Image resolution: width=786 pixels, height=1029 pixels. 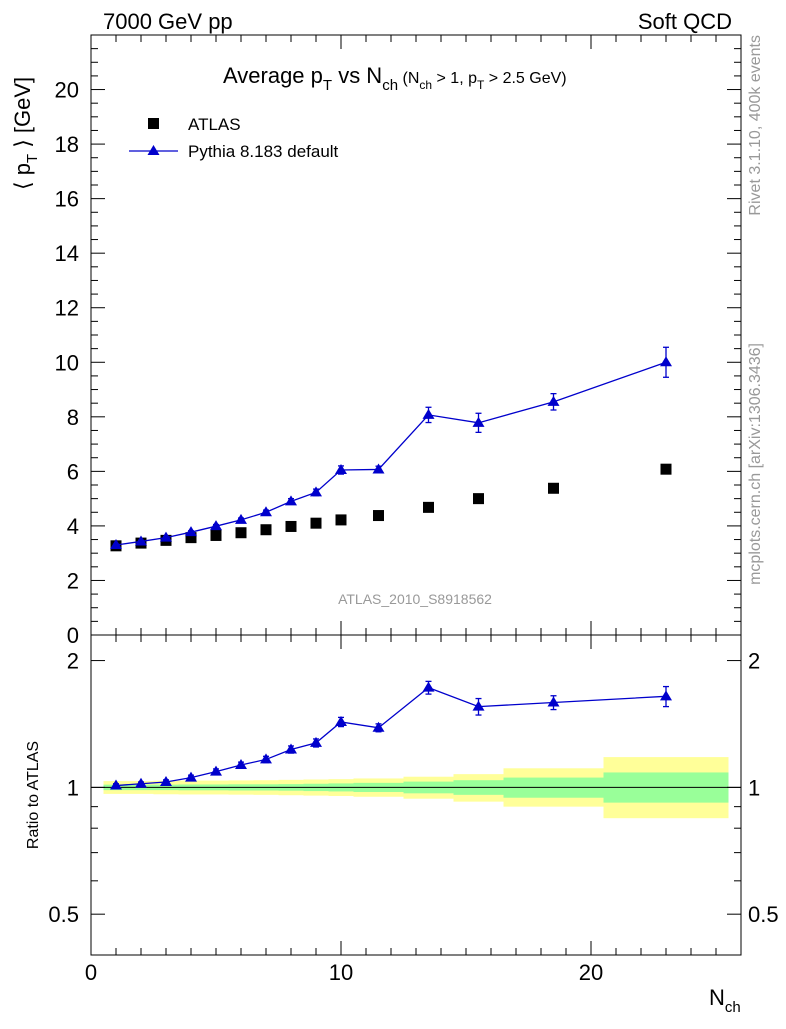 What do you see at coordinates (67, 199) in the screenshot?
I see `y-tick-label: 16` at bounding box center [67, 199].